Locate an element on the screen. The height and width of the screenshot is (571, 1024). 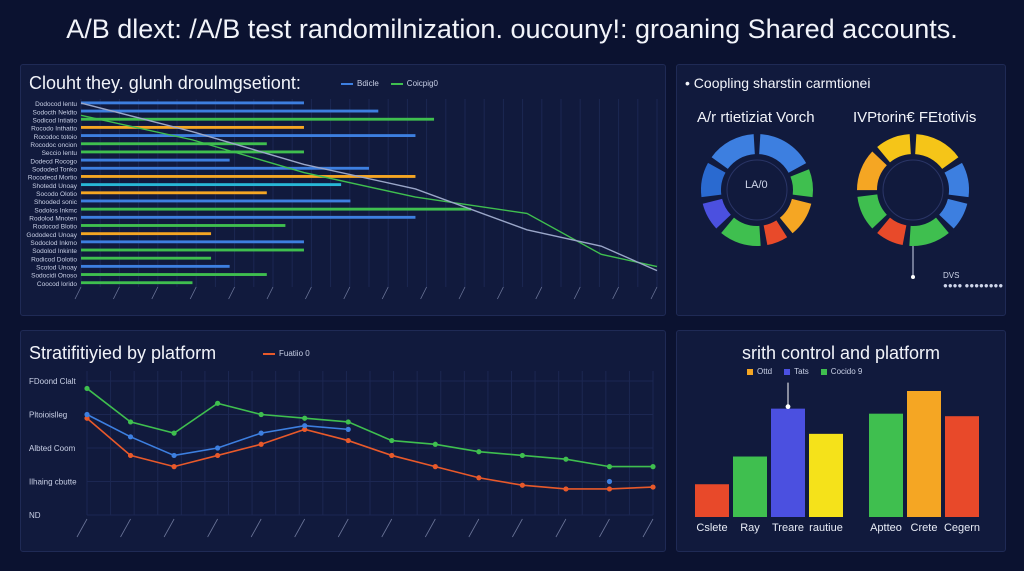
vbar-chart: Cslete Ray Treare rautiue Aptteo Crete Cegern is located at coordinates (837, 458).